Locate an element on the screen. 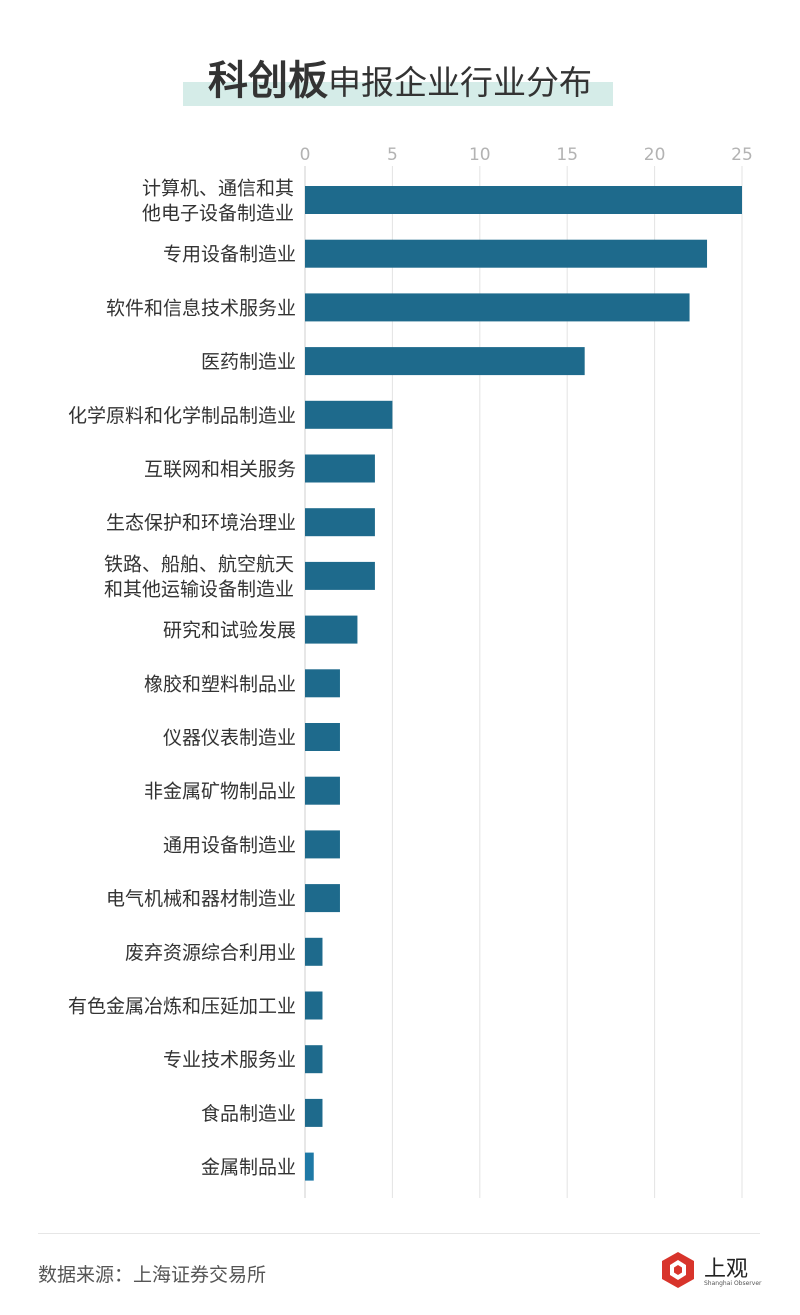  title-strong: 科创板 is located at coordinates (268, 81).